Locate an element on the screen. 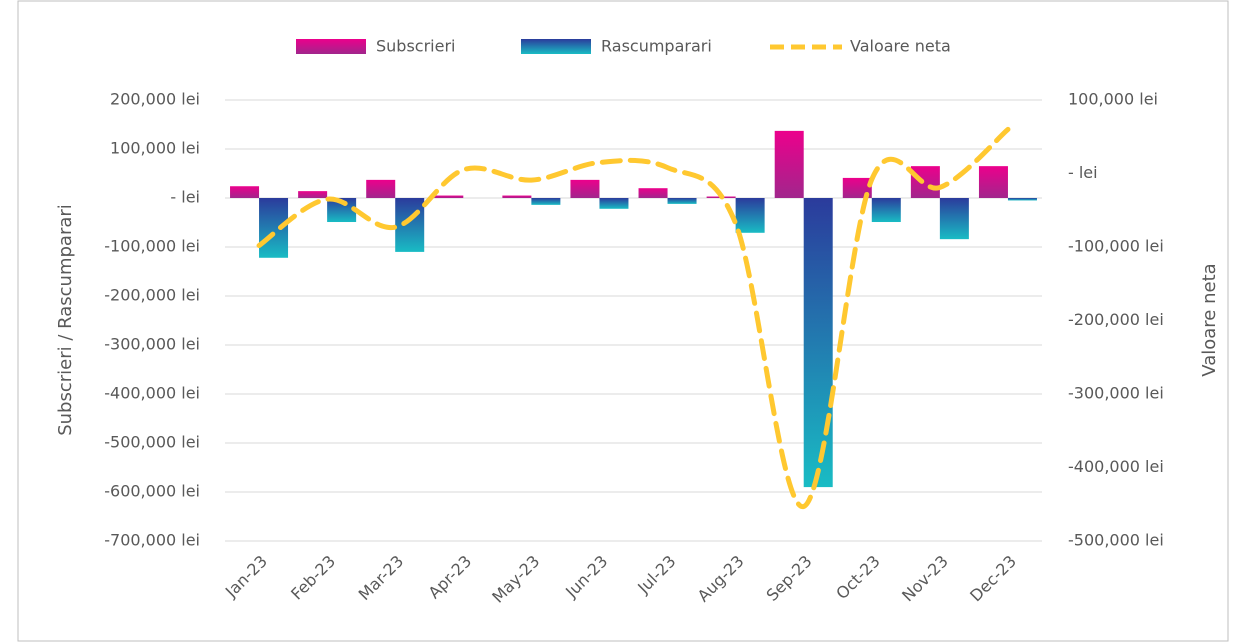 Image resolution: width=1246 pixels, height=644 pixels. x-tick-label: Oct-23 is located at coordinates (857, 577).